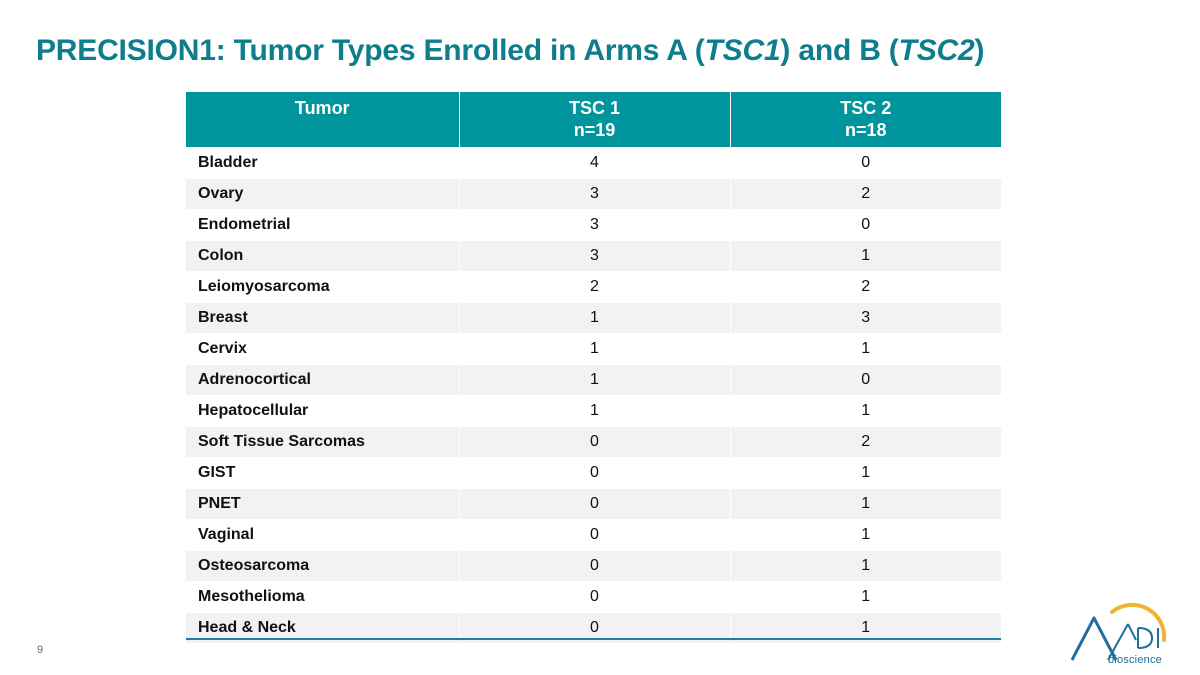  I want to click on table-row: Cervix 1 1, so click(593, 349).